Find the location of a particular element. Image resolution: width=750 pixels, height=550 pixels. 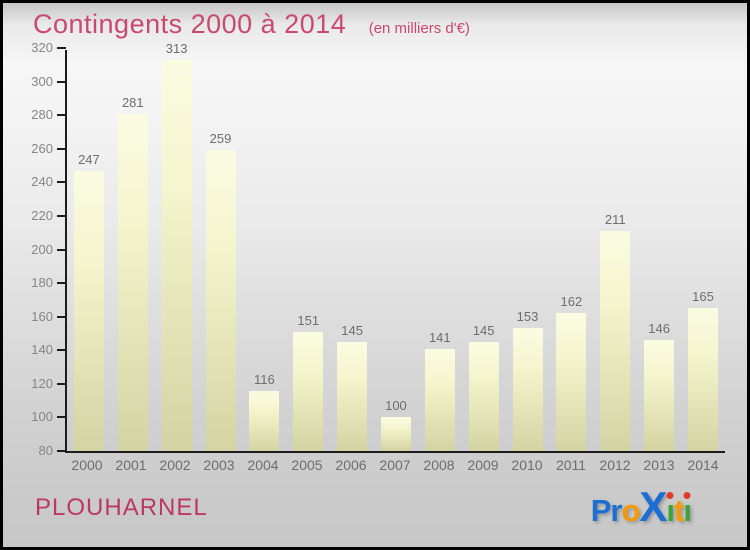

x-label-2010: 2010 is located at coordinates (527, 465).